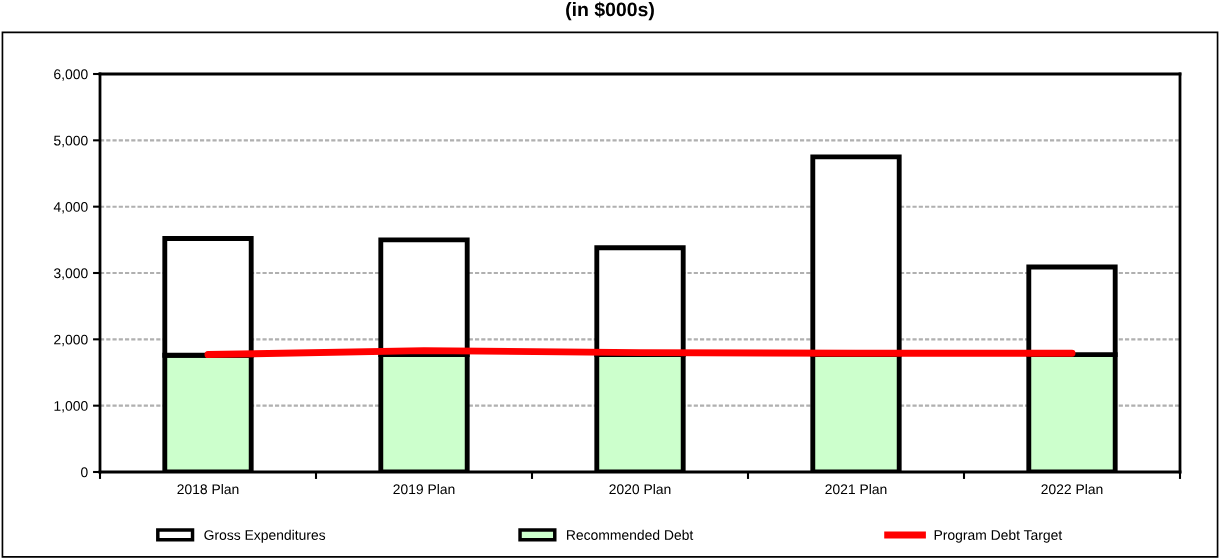 The width and height of the screenshot is (1220, 558). What do you see at coordinates (71, 407) in the screenshot?
I see `y-tick-label: 1,000` at bounding box center [71, 407].